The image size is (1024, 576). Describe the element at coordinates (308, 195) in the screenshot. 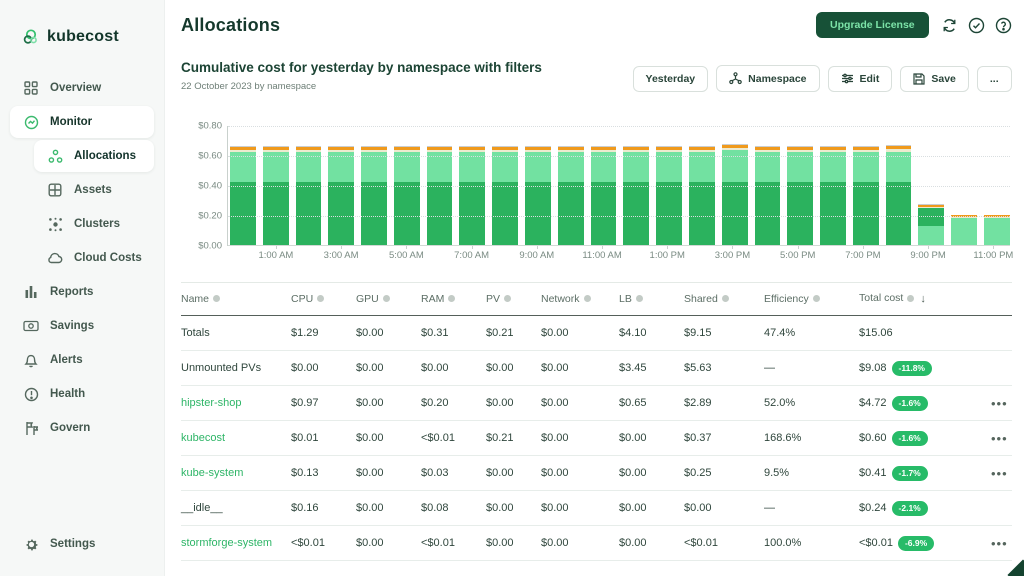

I see `cost-bar-2am` at that location.